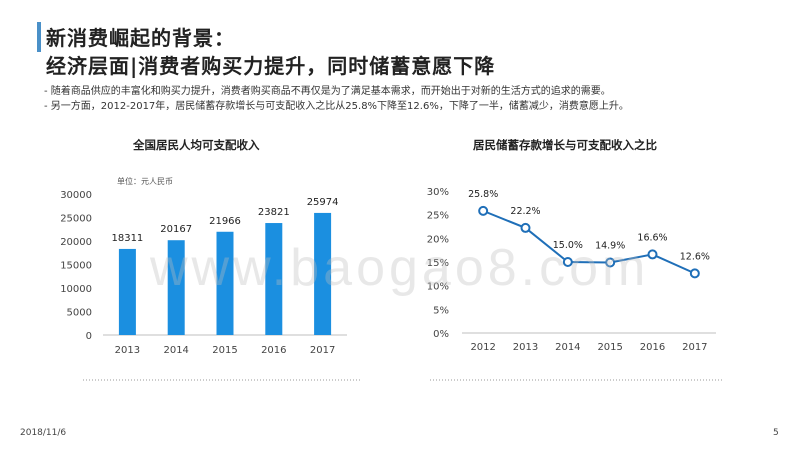 This screenshot has width=800, height=450. What do you see at coordinates (610, 245) in the screenshot?
I see `line-data-label: 14.9%` at bounding box center [610, 245].